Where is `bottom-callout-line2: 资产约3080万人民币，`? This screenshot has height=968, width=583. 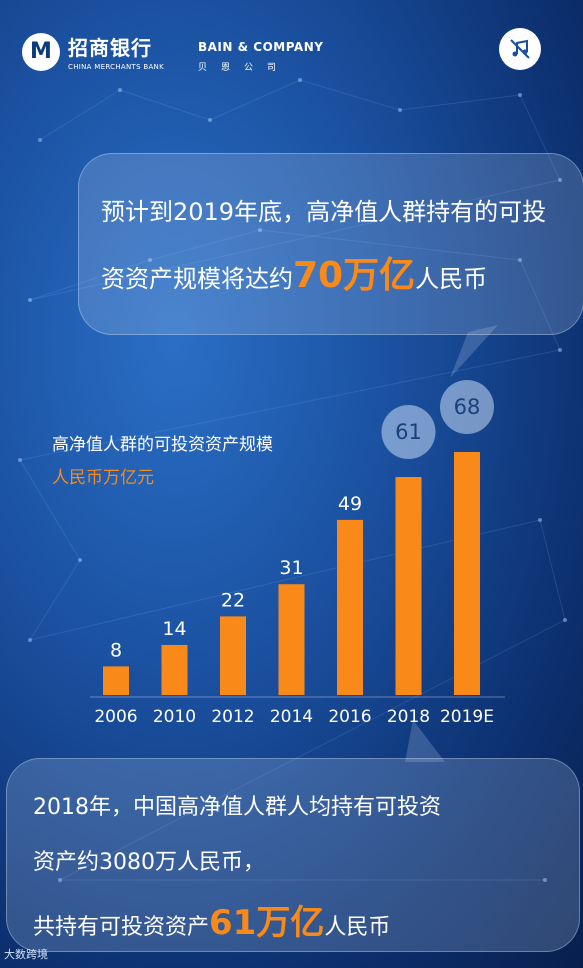
bottom-callout-line2: 资产约3080万人民币， is located at coordinates (149, 862).